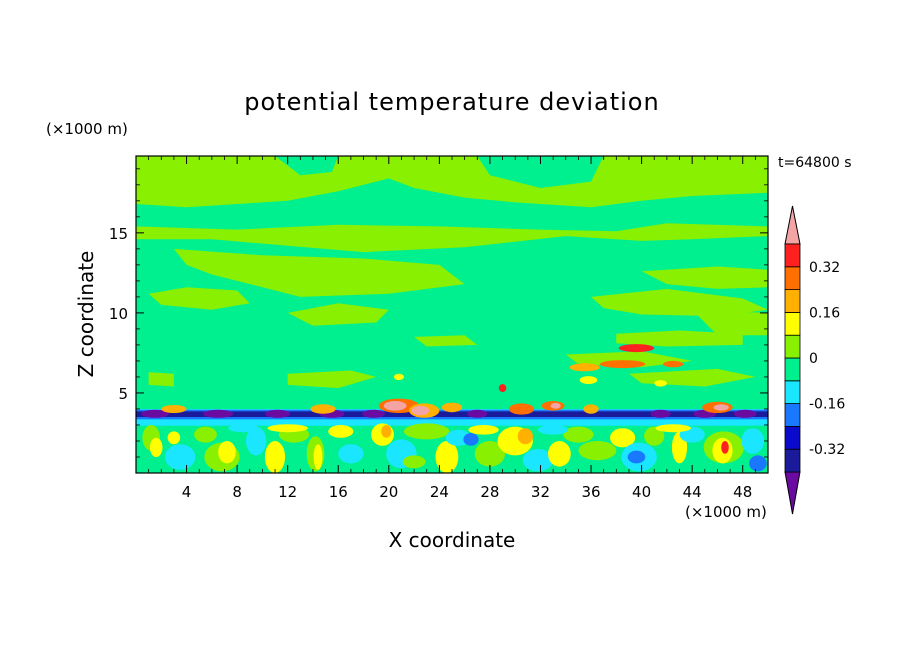 This screenshot has width=904, height=654. What do you see at coordinates (540, 492) in the screenshot?
I see `x-tick-label-32: 32` at bounding box center [540, 492].